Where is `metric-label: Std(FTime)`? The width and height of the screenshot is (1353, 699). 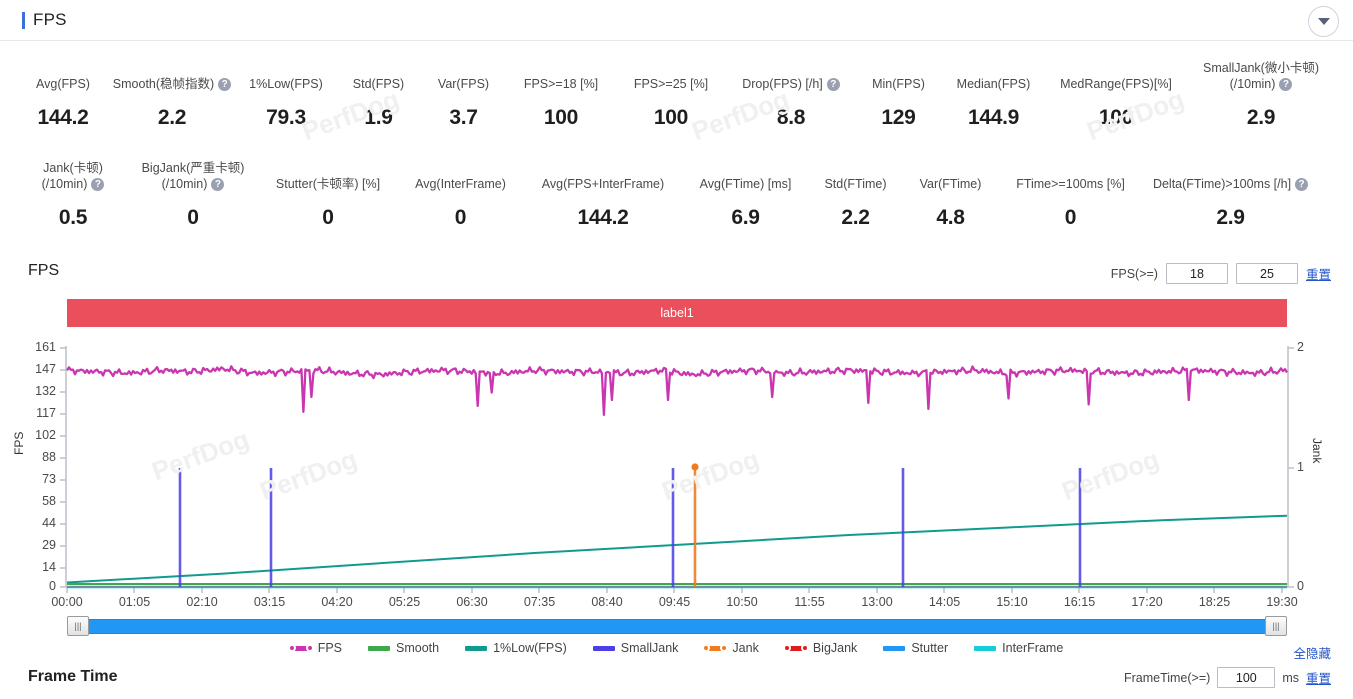 metric-label: Std(FTime) is located at coordinates (855, 184).